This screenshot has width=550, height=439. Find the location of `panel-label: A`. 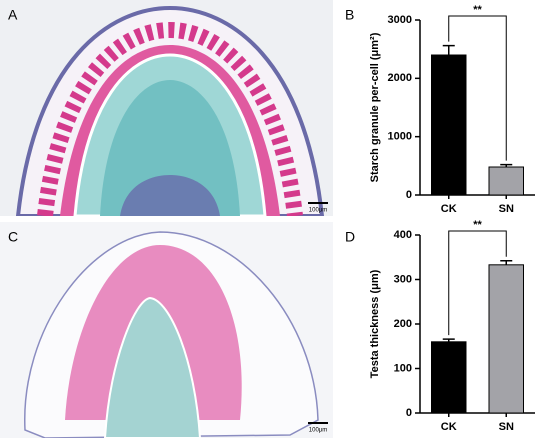

panel-label: A is located at coordinates (13, 15).